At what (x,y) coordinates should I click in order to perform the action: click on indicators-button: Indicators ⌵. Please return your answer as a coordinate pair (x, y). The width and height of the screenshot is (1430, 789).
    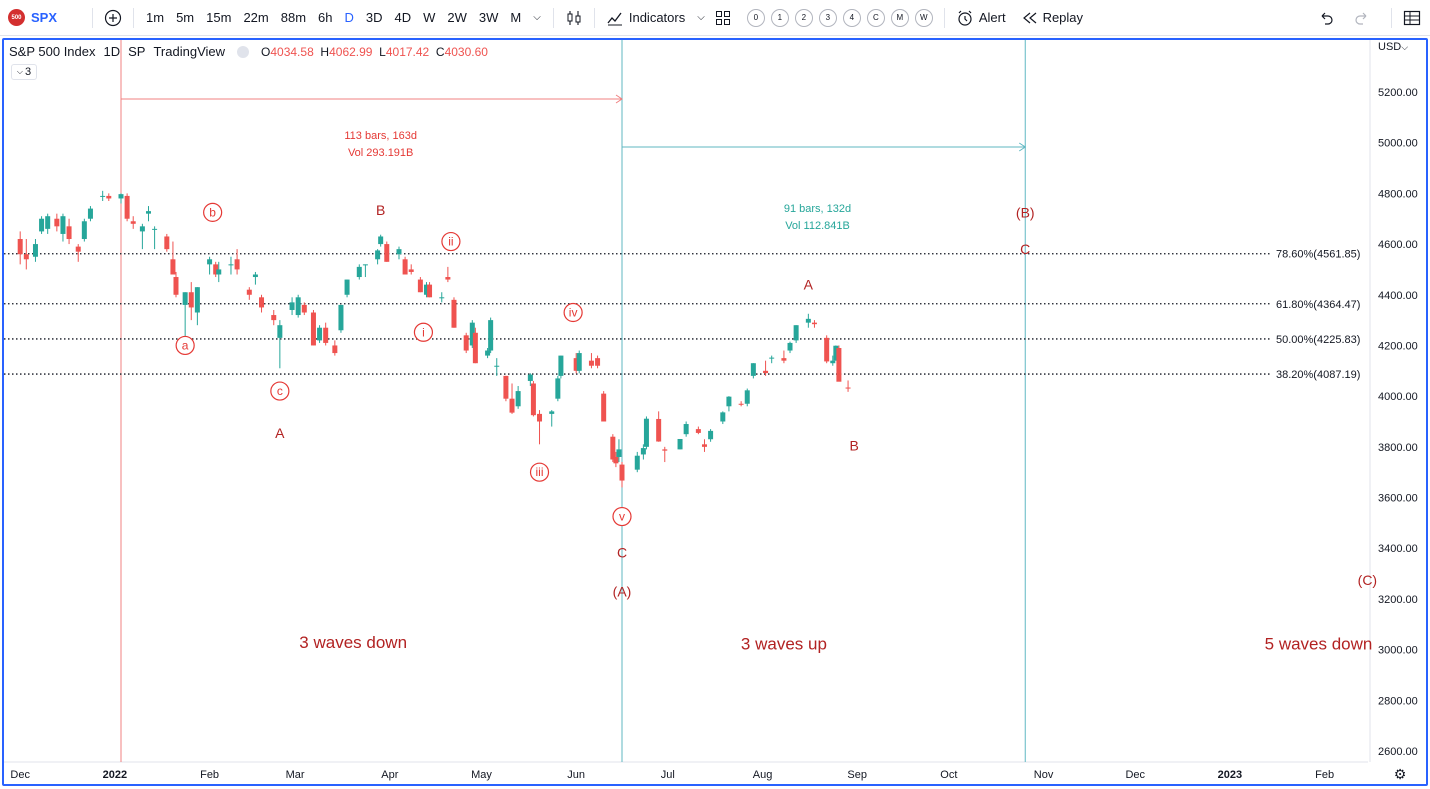
    Looking at the image, I should click on (655, 18).